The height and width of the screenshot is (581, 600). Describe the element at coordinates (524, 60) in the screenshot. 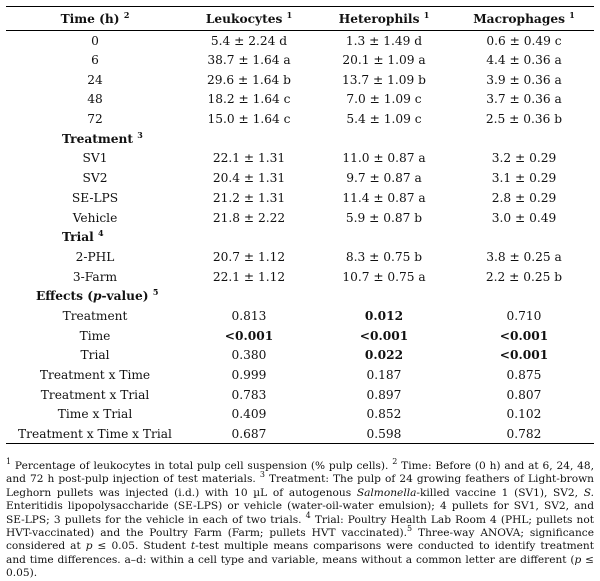

I see `macrophages-cell: 4.4 ± 0.36 a` at that location.